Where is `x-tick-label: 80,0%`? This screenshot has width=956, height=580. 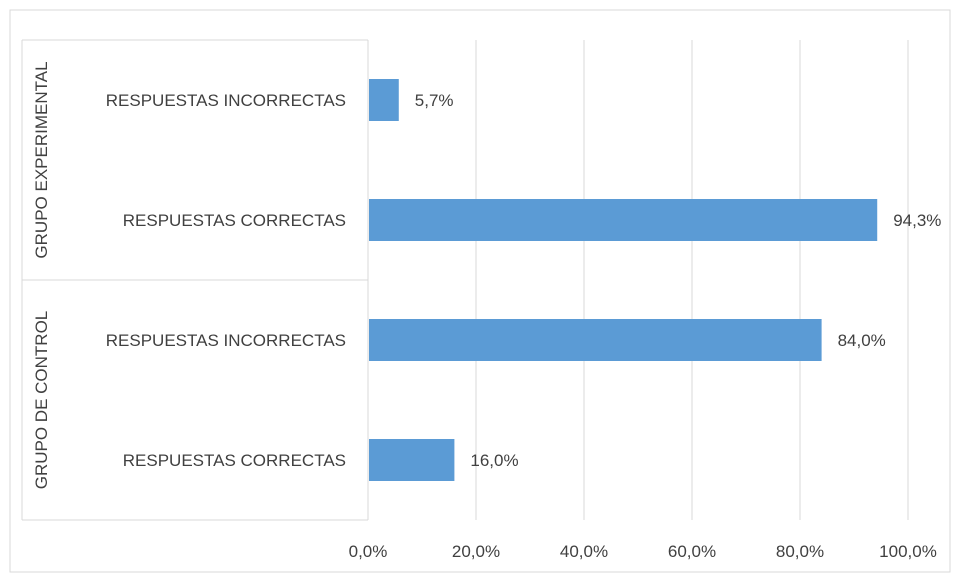 x-tick-label: 80,0% is located at coordinates (800, 551).